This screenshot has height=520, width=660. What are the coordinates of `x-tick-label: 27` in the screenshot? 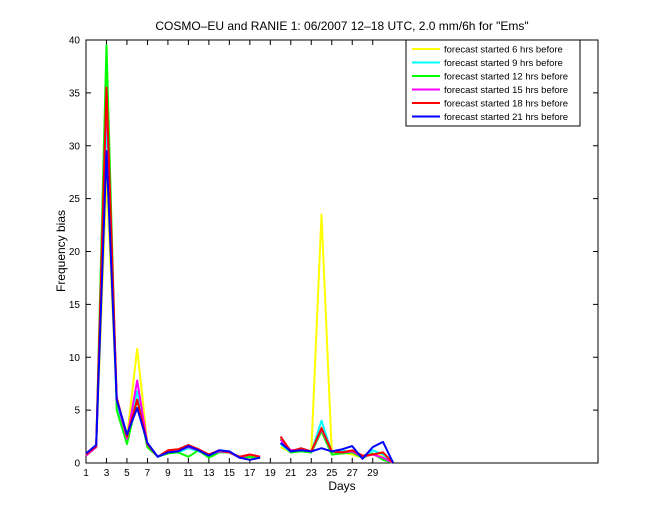 It's located at (353, 473).